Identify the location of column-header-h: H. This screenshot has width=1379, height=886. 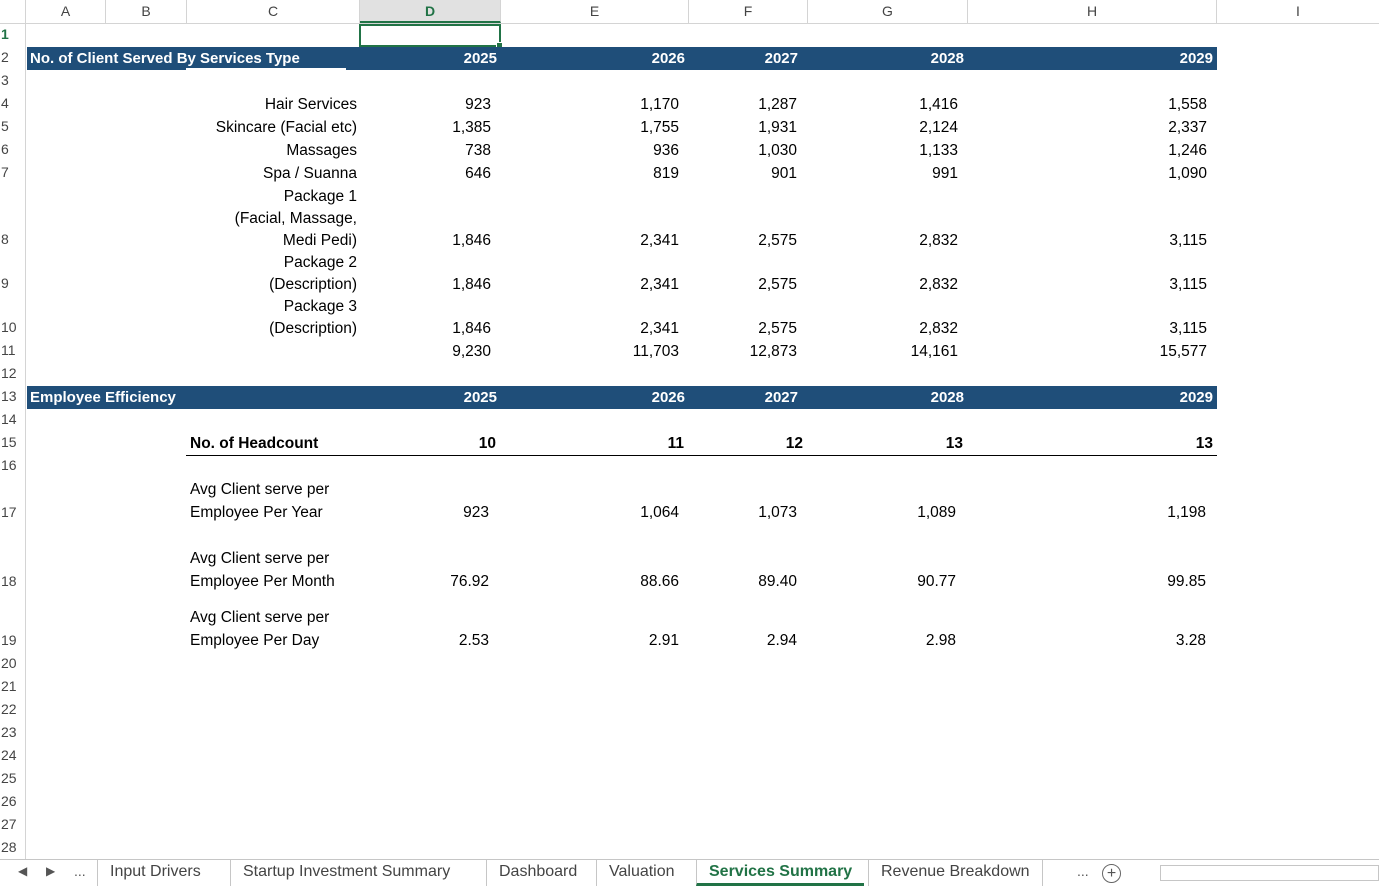
(1092, 11).